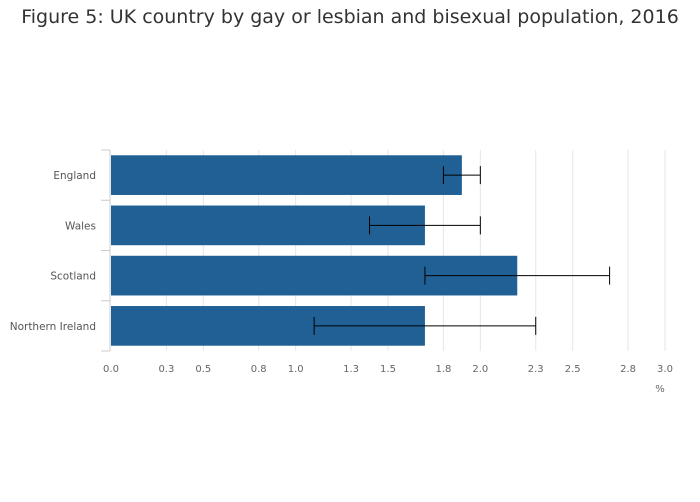 This screenshot has height=502, width=700. I want to click on x-tick-label: 2.5, so click(573, 369).